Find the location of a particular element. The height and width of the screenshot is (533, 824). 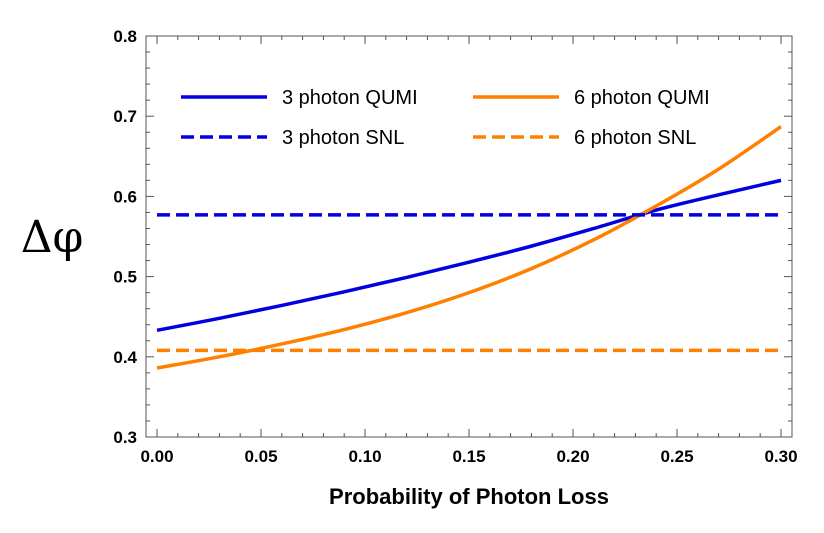

x-tick-label: 0.10 is located at coordinates (364, 456).